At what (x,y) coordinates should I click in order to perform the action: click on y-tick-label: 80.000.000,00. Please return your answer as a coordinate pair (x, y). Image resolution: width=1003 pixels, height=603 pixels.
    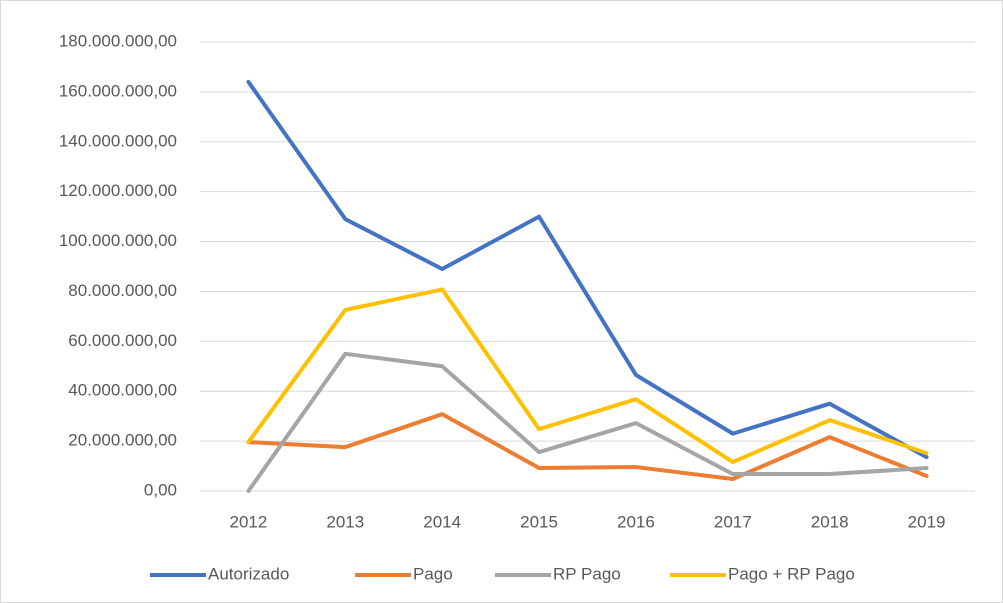
    Looking at the image, I should click on (122, 290).